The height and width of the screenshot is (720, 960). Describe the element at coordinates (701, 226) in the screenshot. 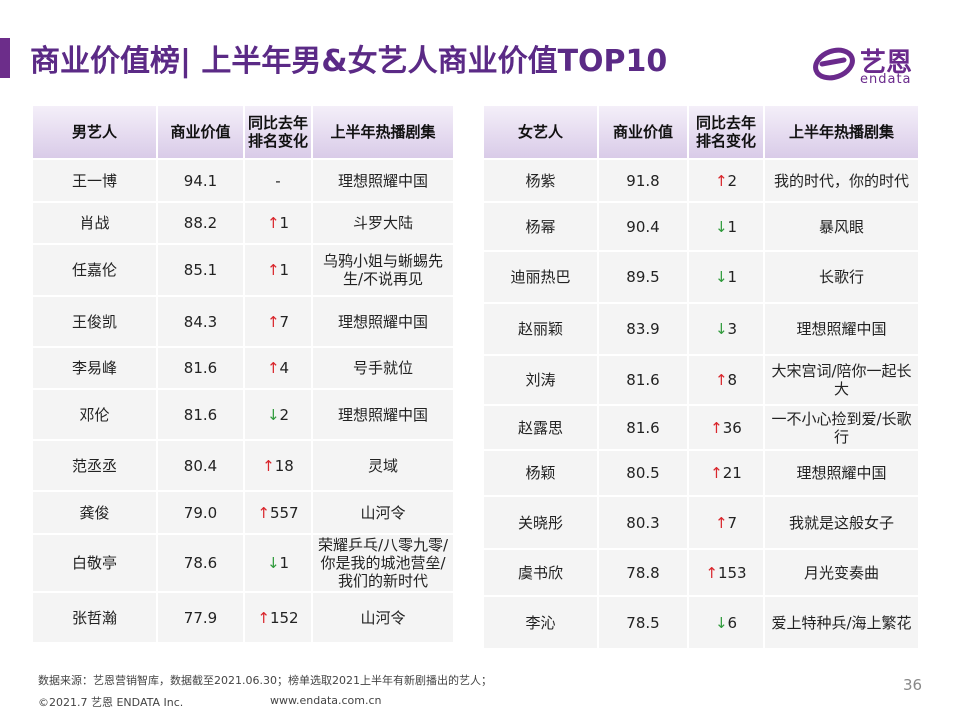

I see `table-row: 杨幂 90.4 ↓1 暴风眼` at that location.